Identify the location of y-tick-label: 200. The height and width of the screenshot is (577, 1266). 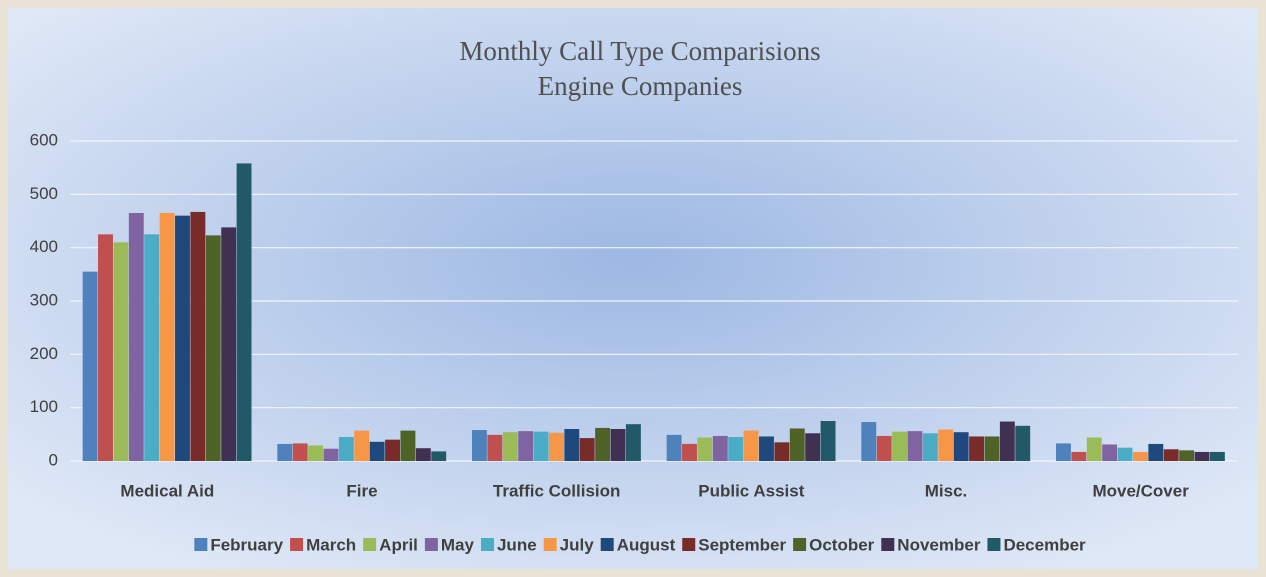
(44, 353).